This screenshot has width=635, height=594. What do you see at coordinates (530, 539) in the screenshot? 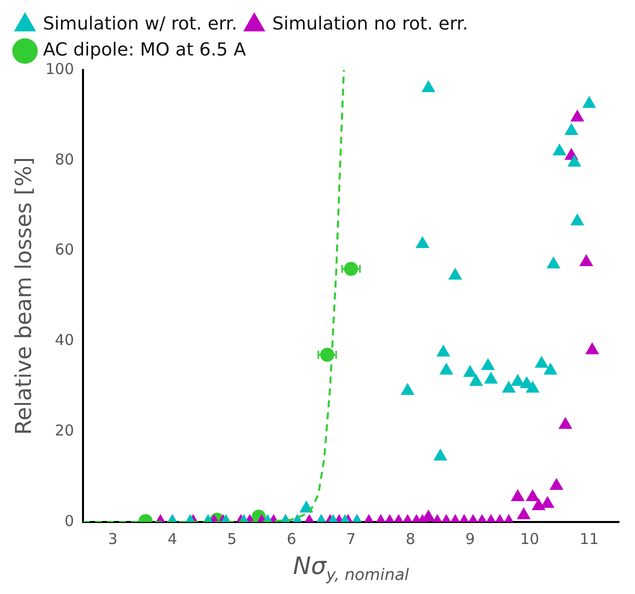
I see `x-tick-label: 10` at bounding box center [530, 539].